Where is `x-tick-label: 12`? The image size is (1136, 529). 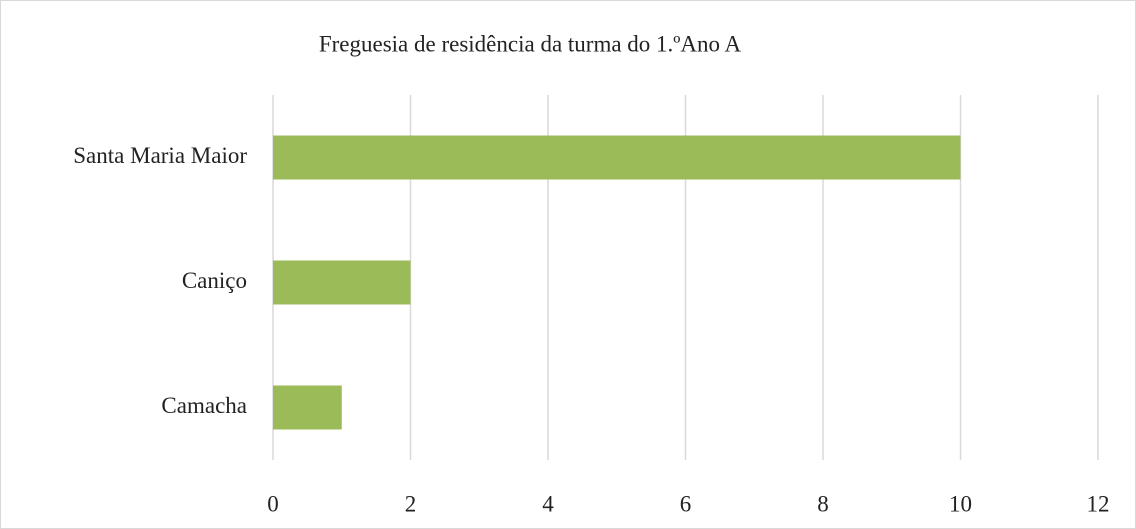 x-tick-label: 12 is located at coordinates (1098, 503).